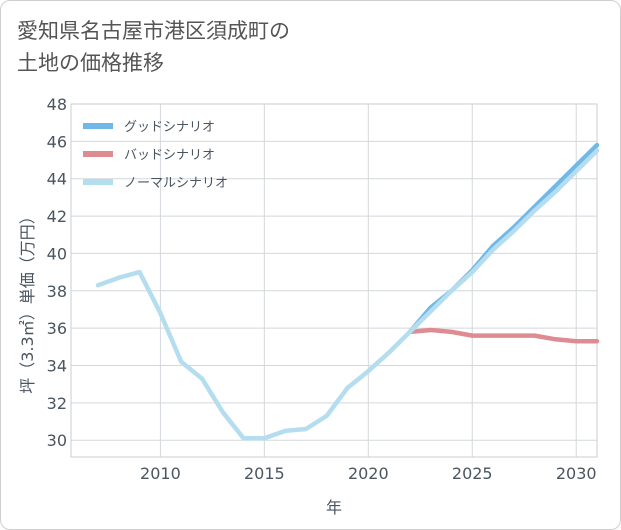  What do you see at coordinates (57, 328) in the screenshot?
I see `y-tick-label: 36` at bounding box center [57, 328].